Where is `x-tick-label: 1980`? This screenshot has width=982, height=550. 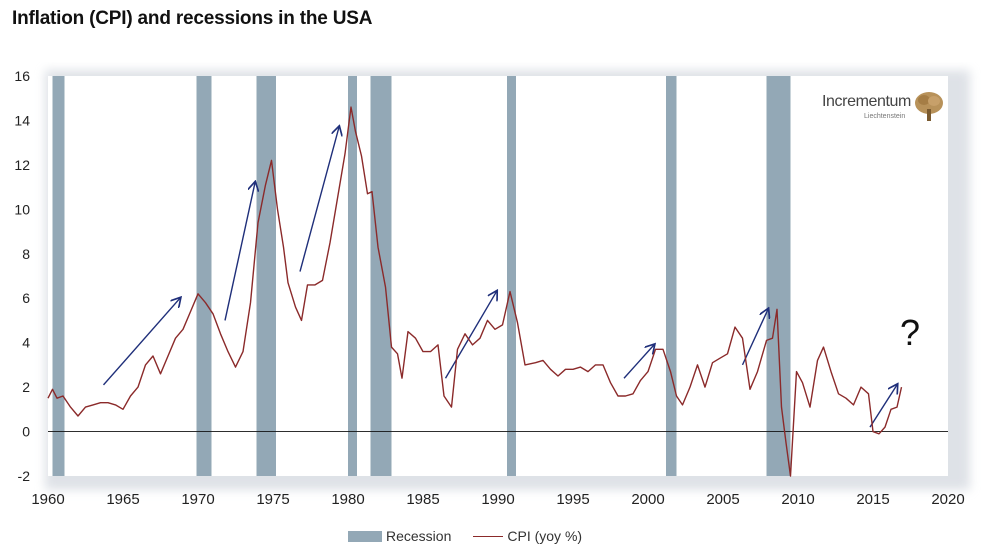 x-tick-label: 1980 is located at coordinates (347, 499).